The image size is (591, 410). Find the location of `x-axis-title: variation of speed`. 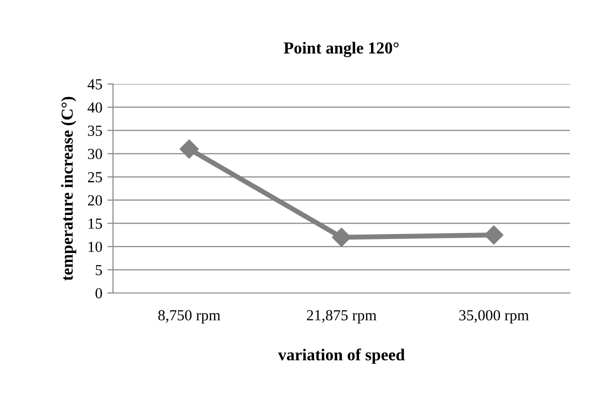

x-axis-title: variation of speed is located at coordinates (341, 356).